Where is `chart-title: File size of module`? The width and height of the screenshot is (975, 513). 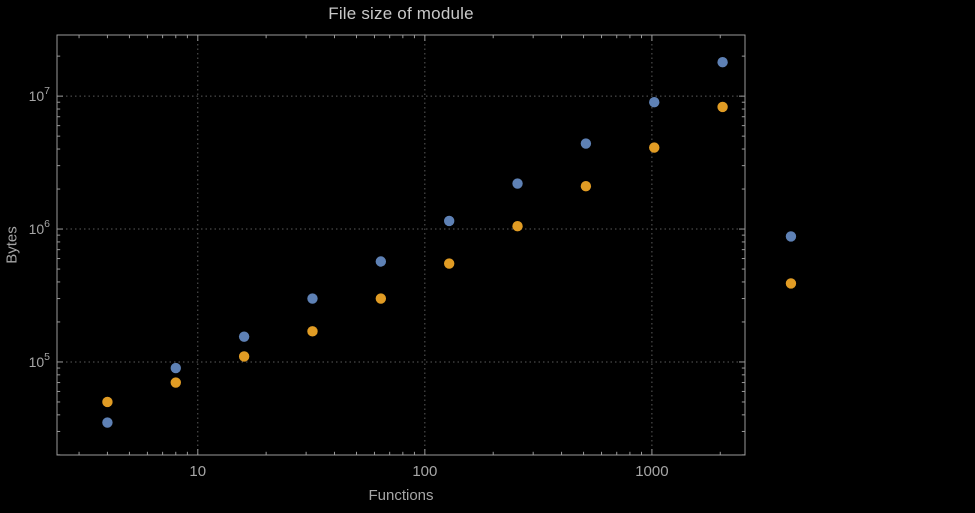
chart-title: File size of module is located at coordinates (401, 13).